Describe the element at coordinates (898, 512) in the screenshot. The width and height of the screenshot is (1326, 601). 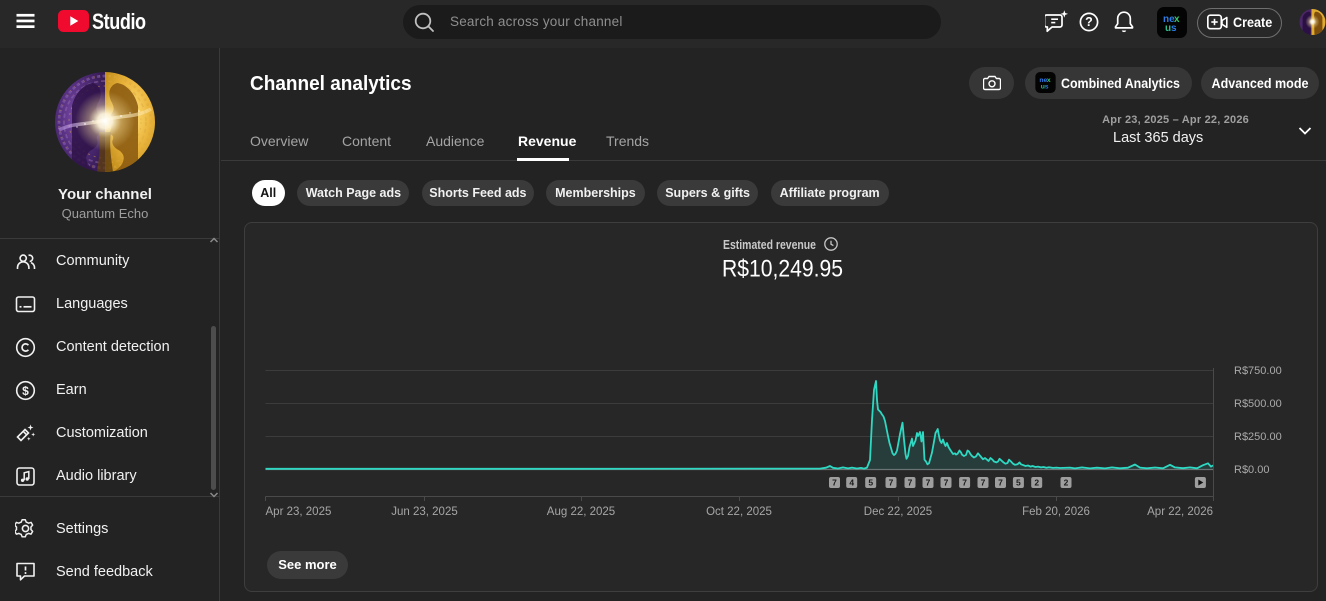
I see `svg-text: Dec 22, 2025` at that location.